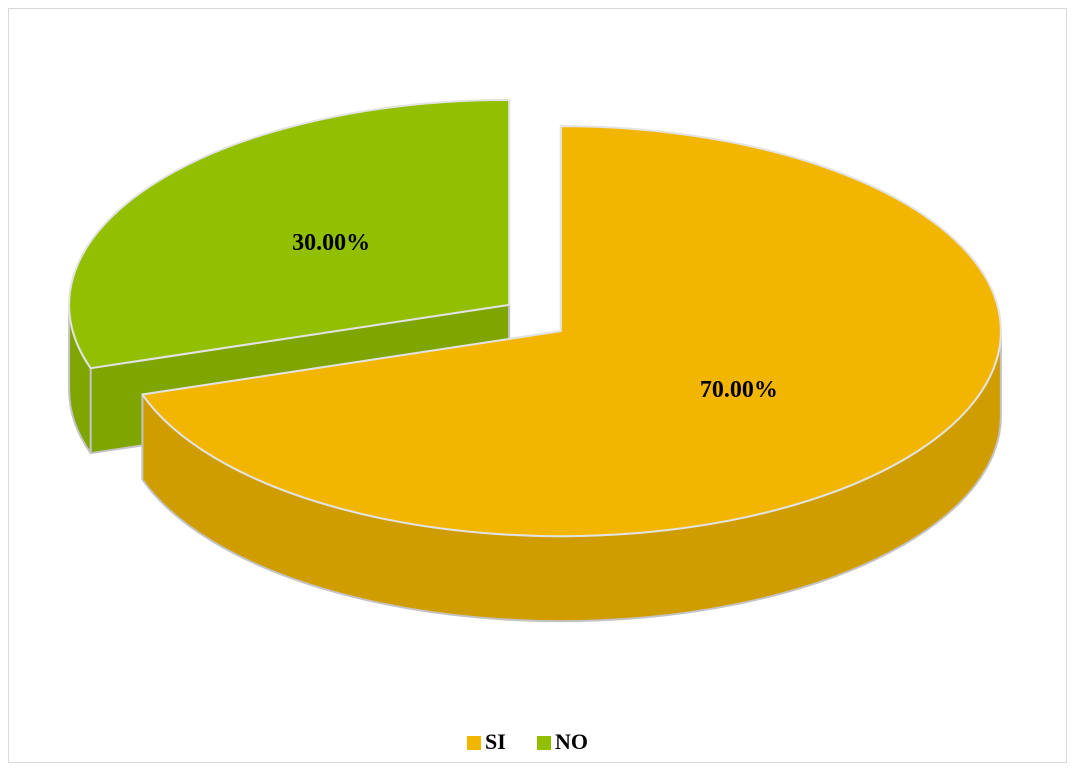 Image resolution: width=1075 pixels, height=771 pixels. Describe the element at coordinates (739, 390) in the screenshot. I see `data-label: 70.00%` at that location.